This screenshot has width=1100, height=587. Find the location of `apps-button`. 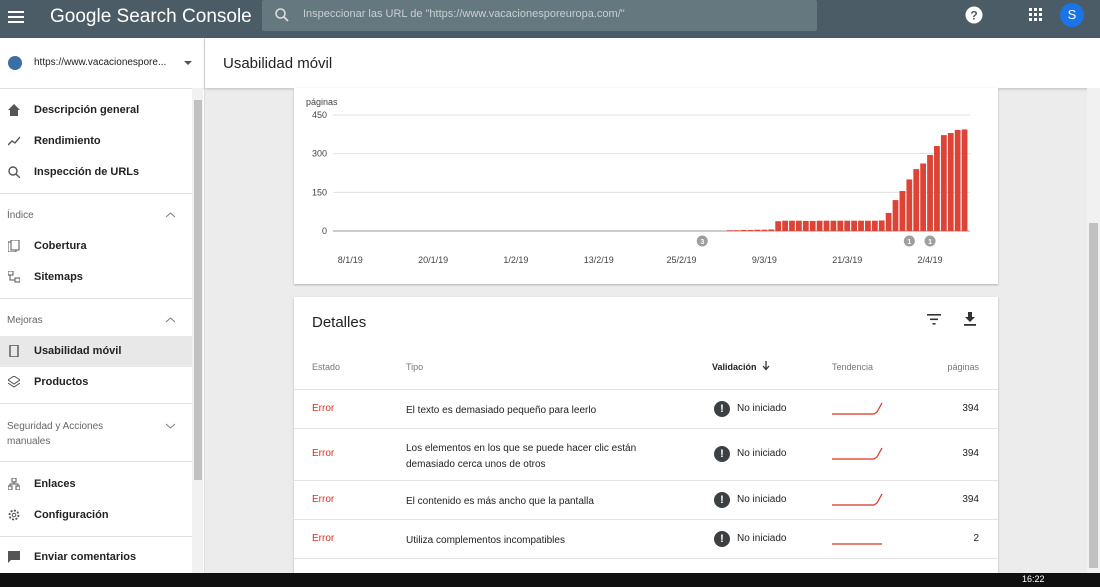

apps-button is located at coordinates (1036, 15).